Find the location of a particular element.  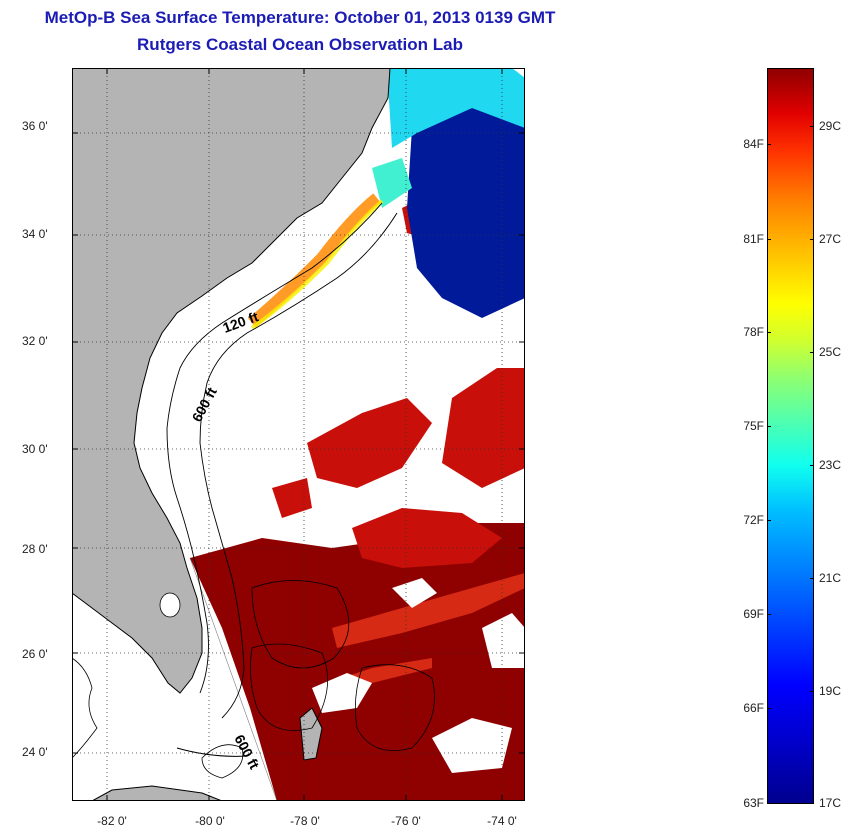

contour-600ft is located at coordinates (298, 465).